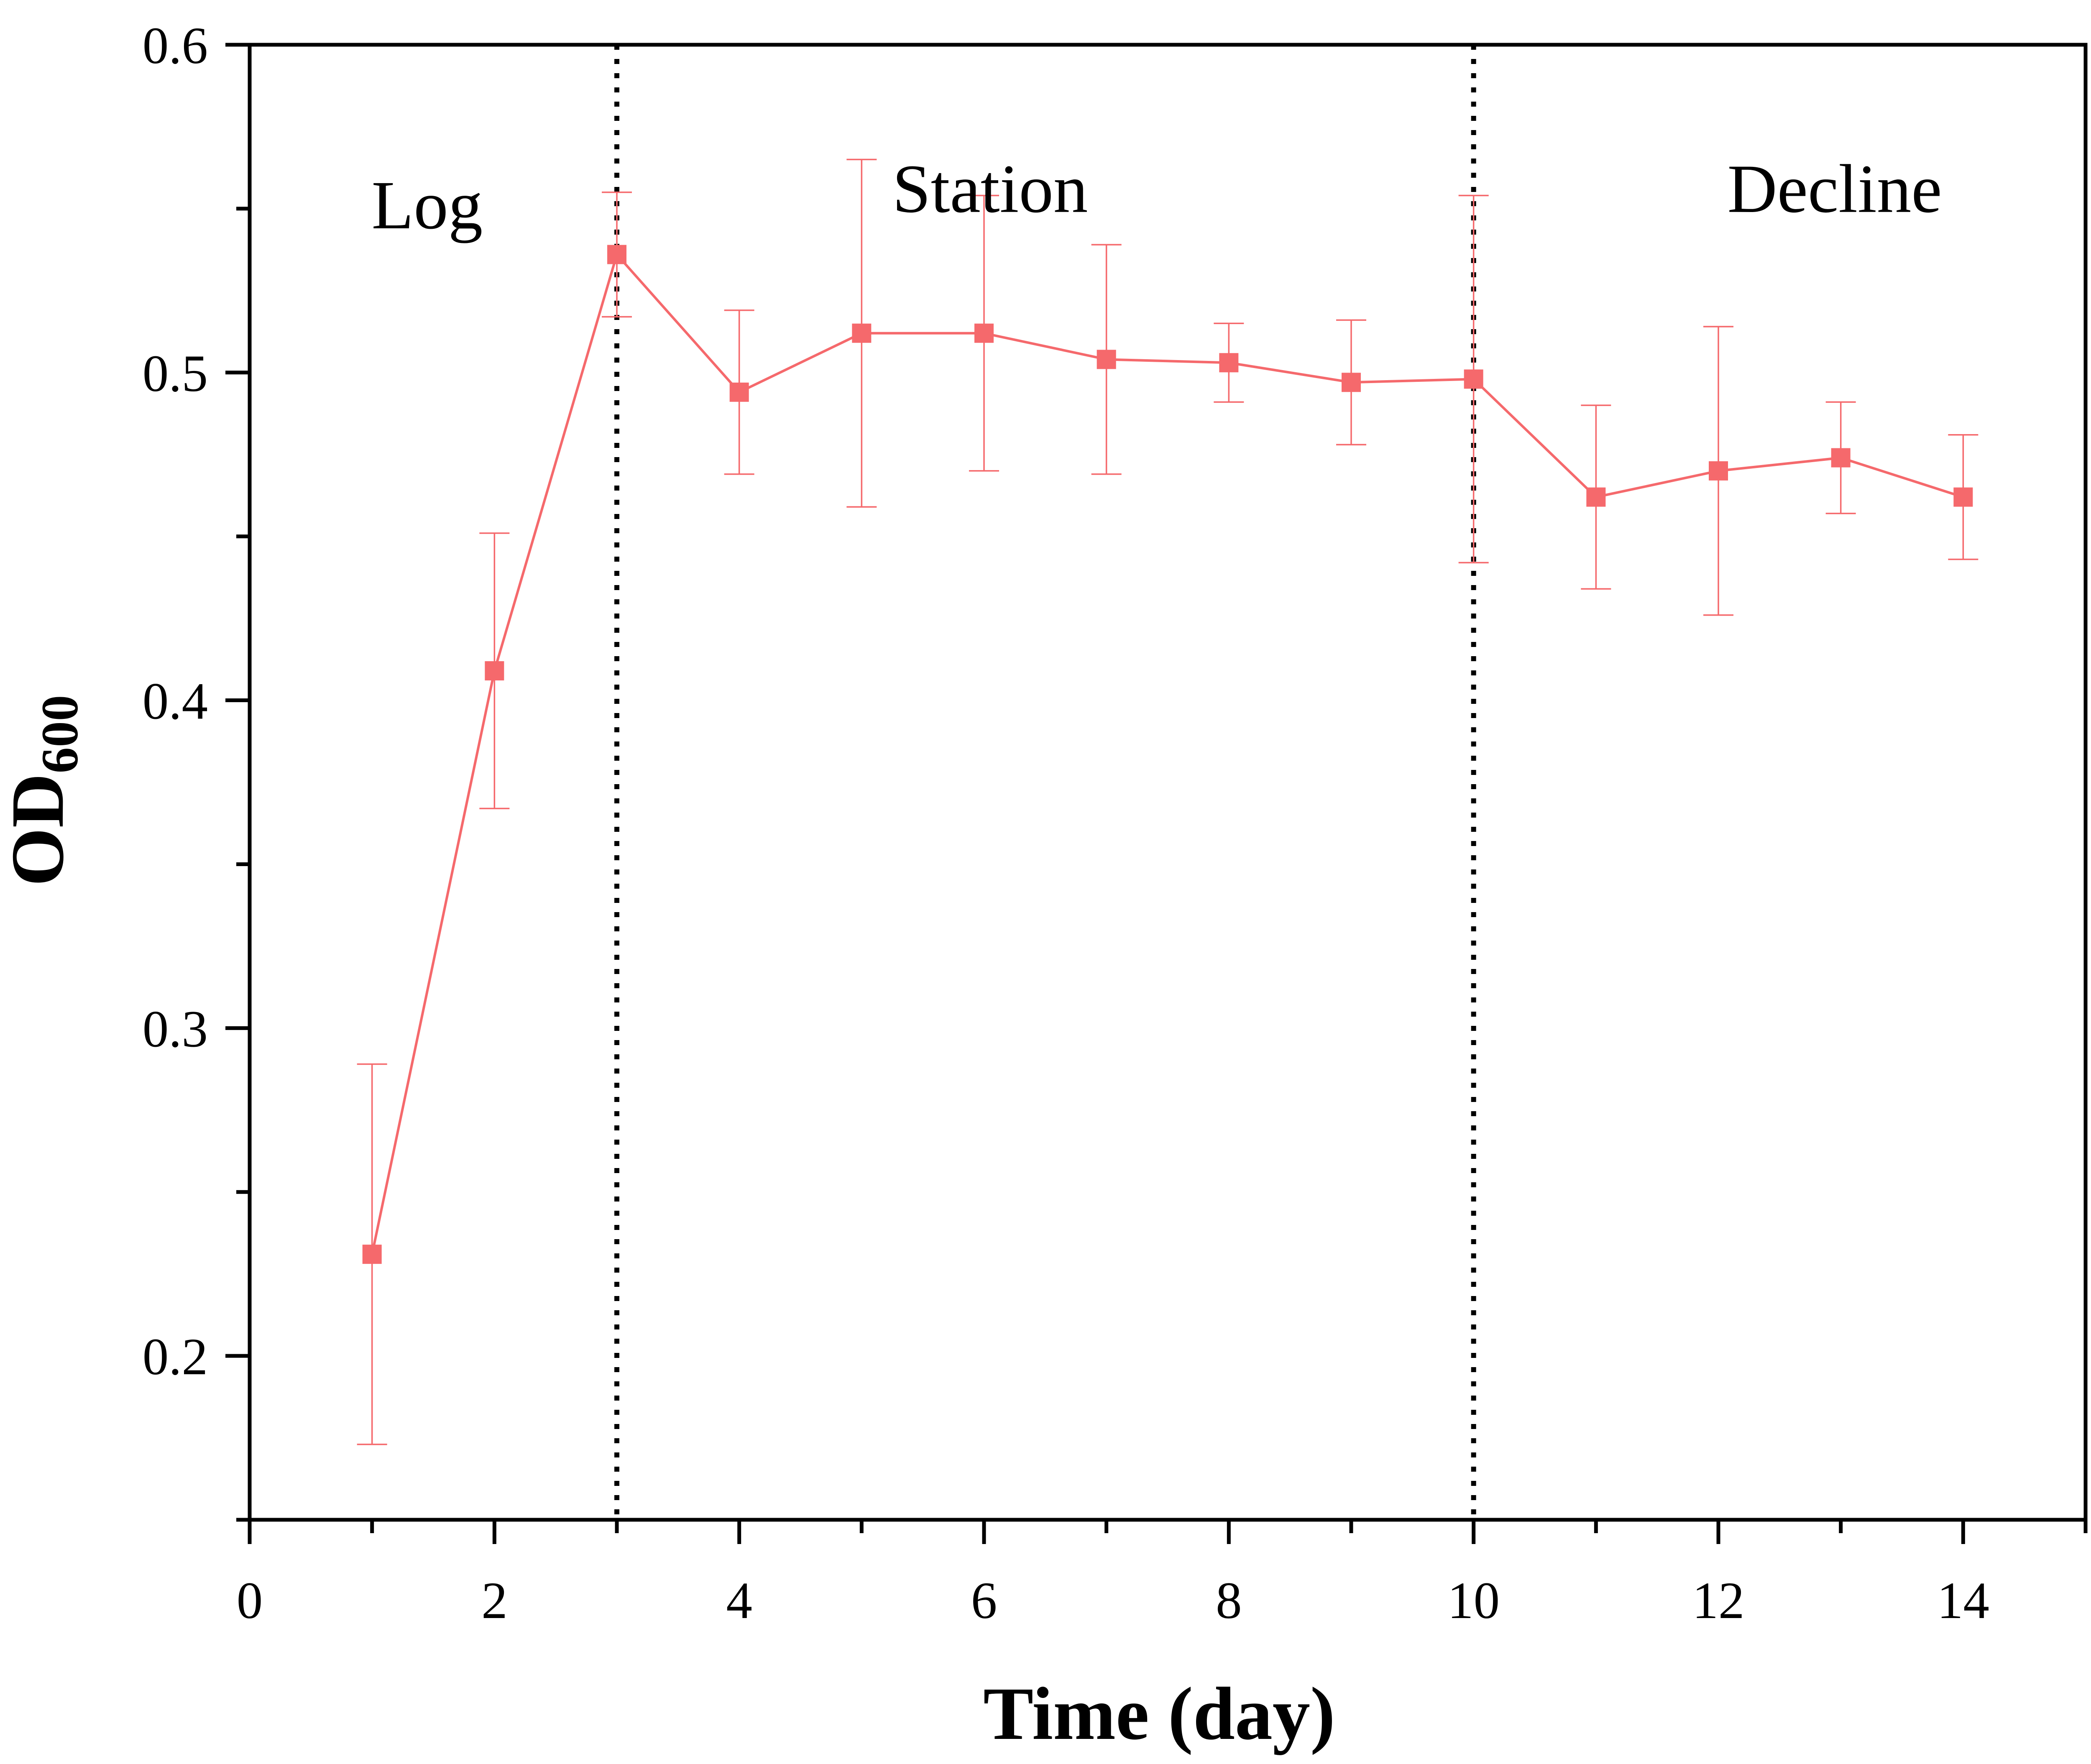  I want to click on x-tick-label: 12, so click(1718, 1601).